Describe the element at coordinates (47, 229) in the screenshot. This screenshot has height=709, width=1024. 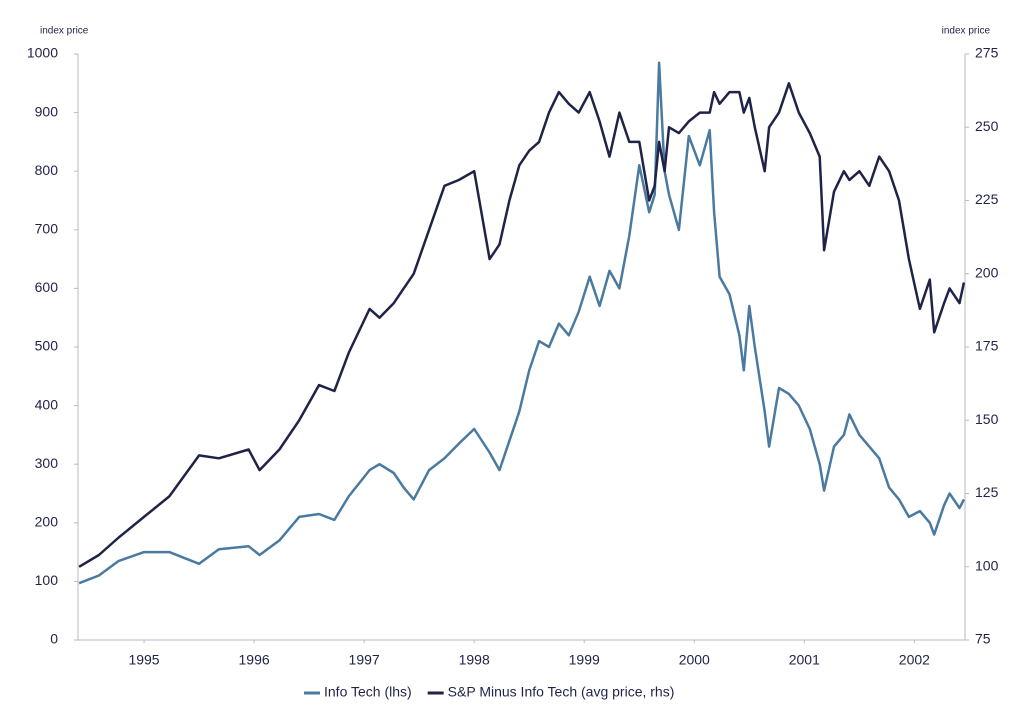
I see `y-tick-label: 700` at that location.